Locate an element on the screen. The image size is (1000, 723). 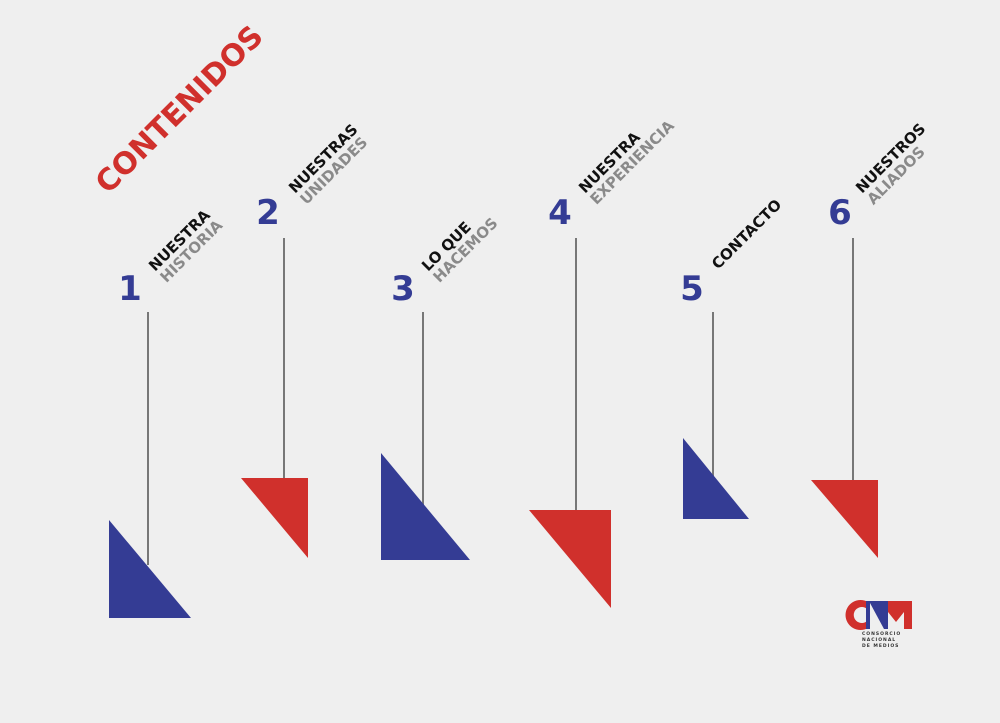
logo: CONSORCIO NACIONAL DE MEDIOS is located at coordinates (878, 624).